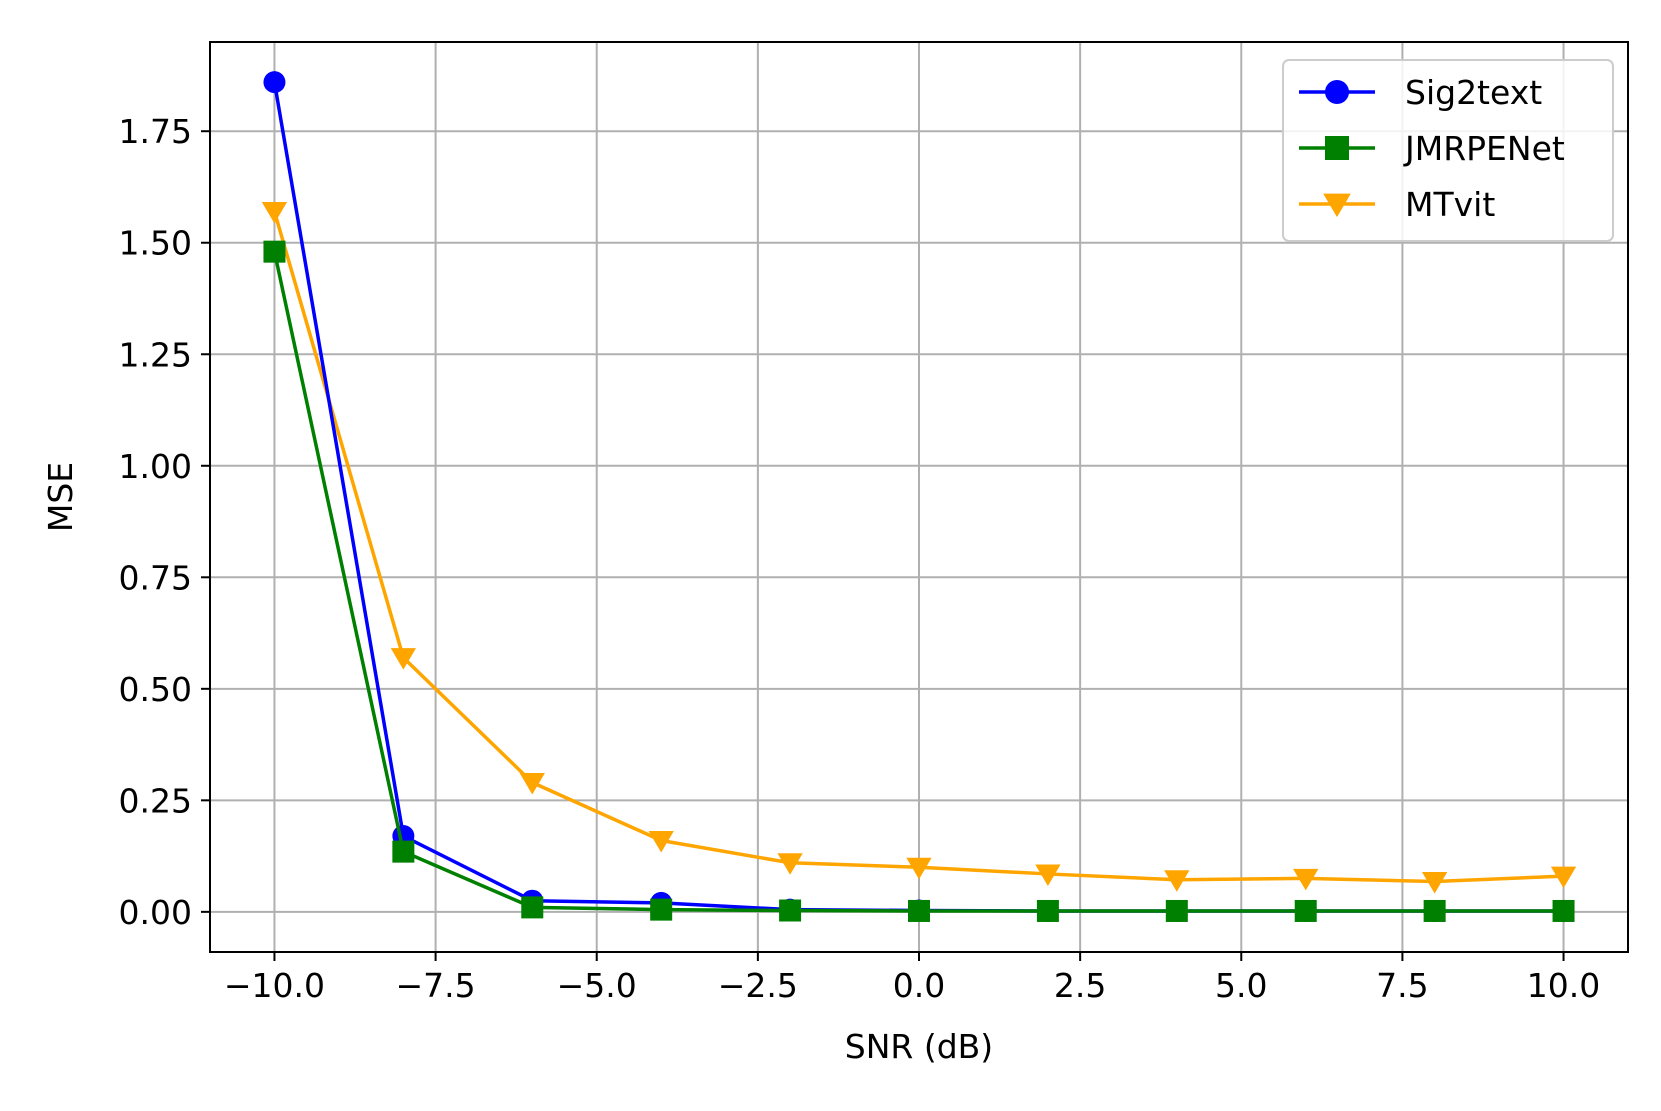  Describe the element at coordinates (155, 800) in the screenshot. I see `y-tick-label: 0.25` at that location.